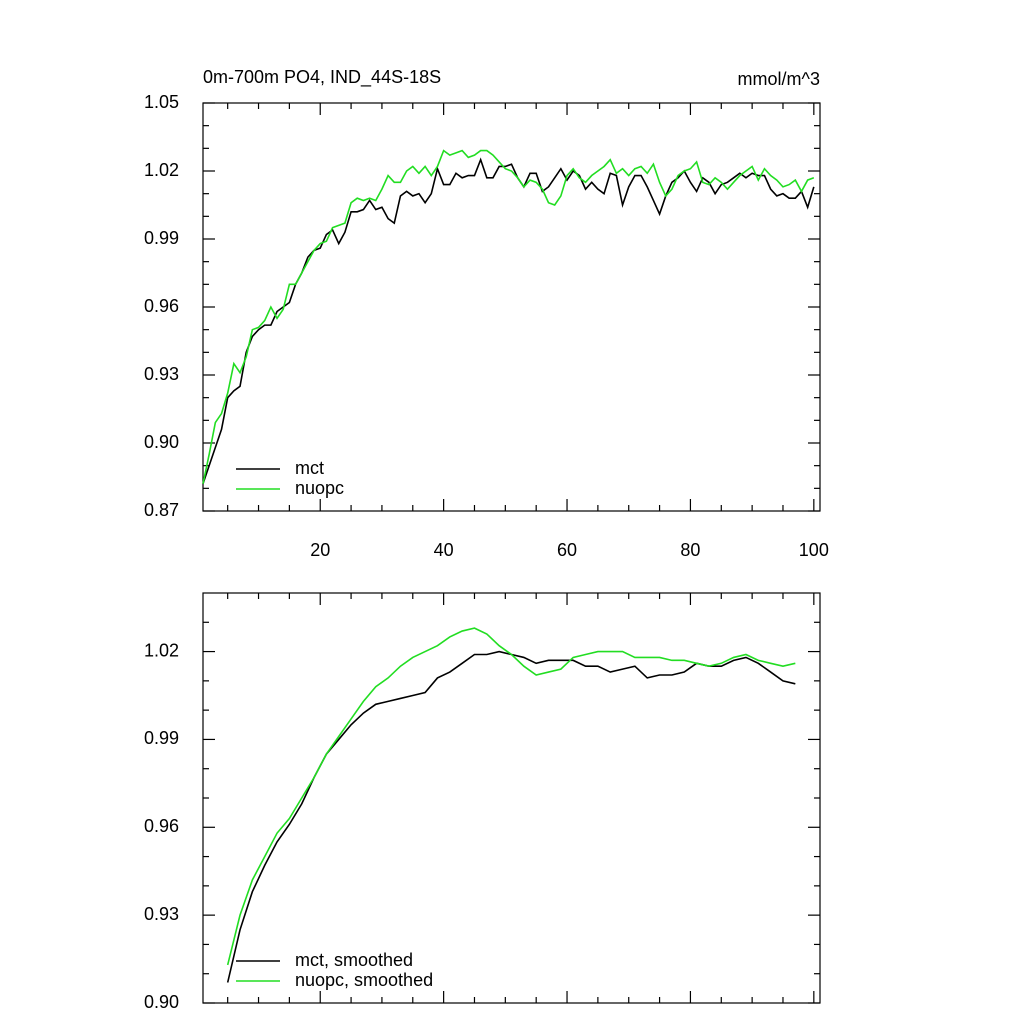 The width and height of the screenshot is (1024, 1024). I want to click on legend-label: mct, so click(309, 468).